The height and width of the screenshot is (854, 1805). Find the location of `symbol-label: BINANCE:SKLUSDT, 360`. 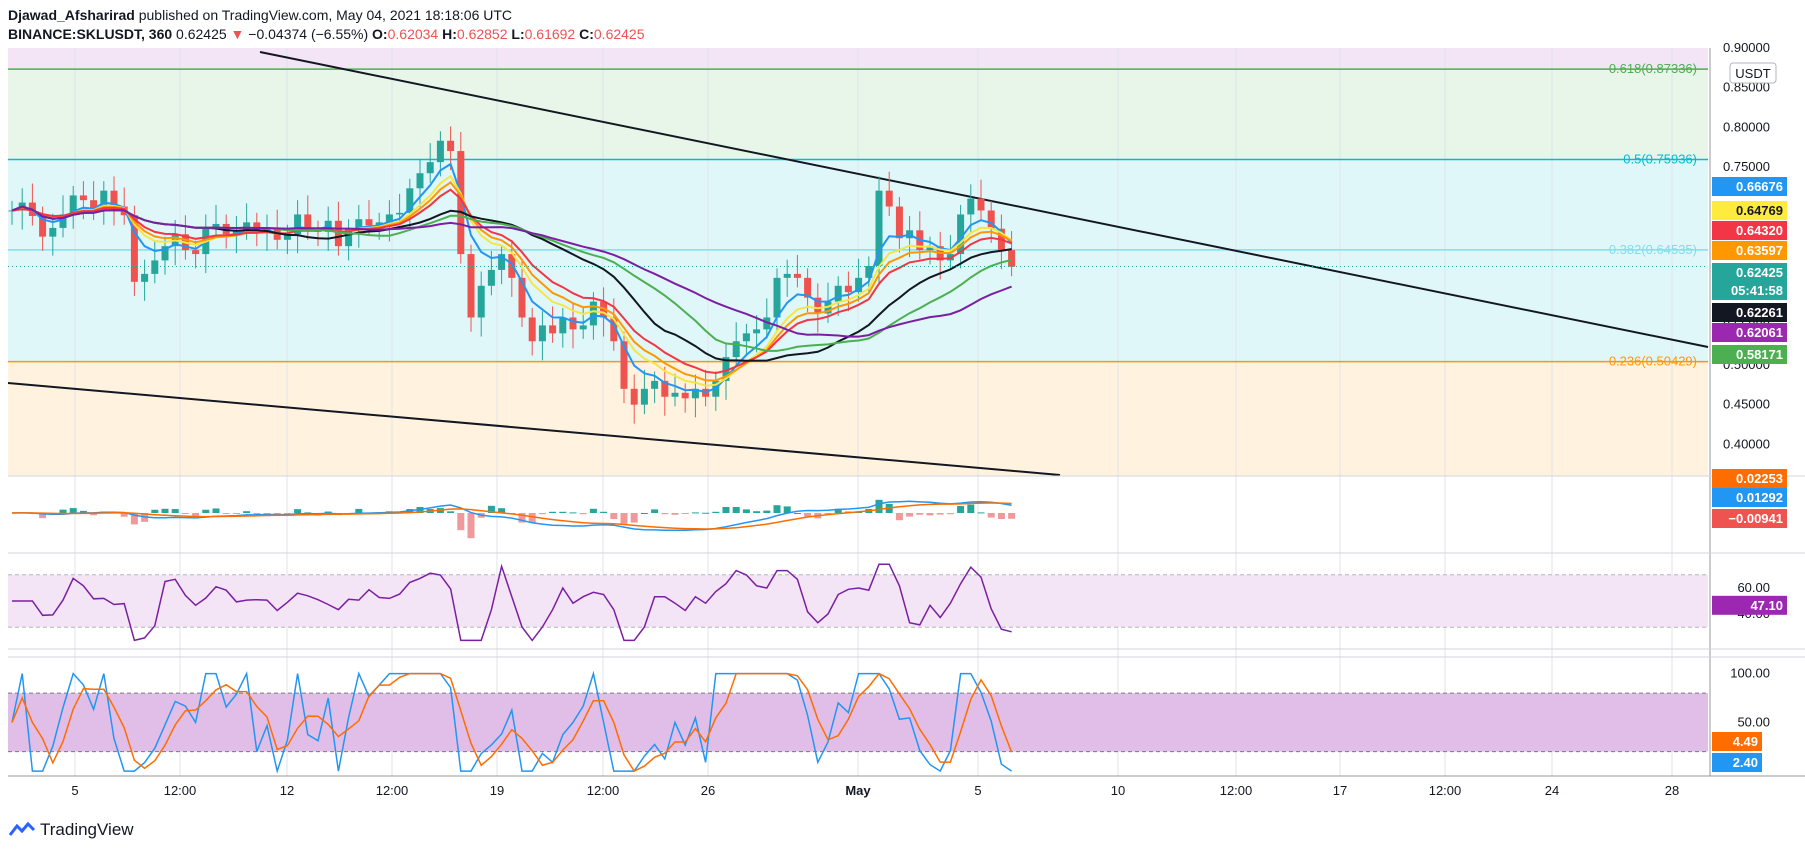

symbol-label: BINANCE:SKLUSDT, 360 is located at coordinates (90, 34).